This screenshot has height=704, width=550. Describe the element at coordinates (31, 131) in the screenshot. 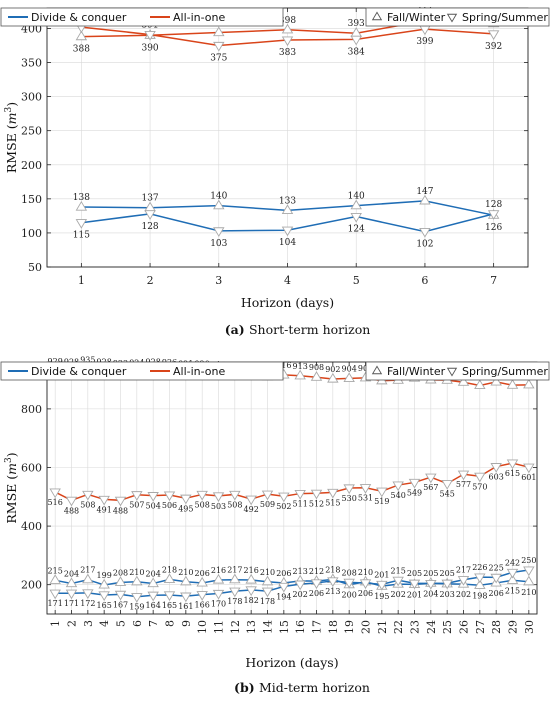

I see `y-tick-label: 250` at that location.